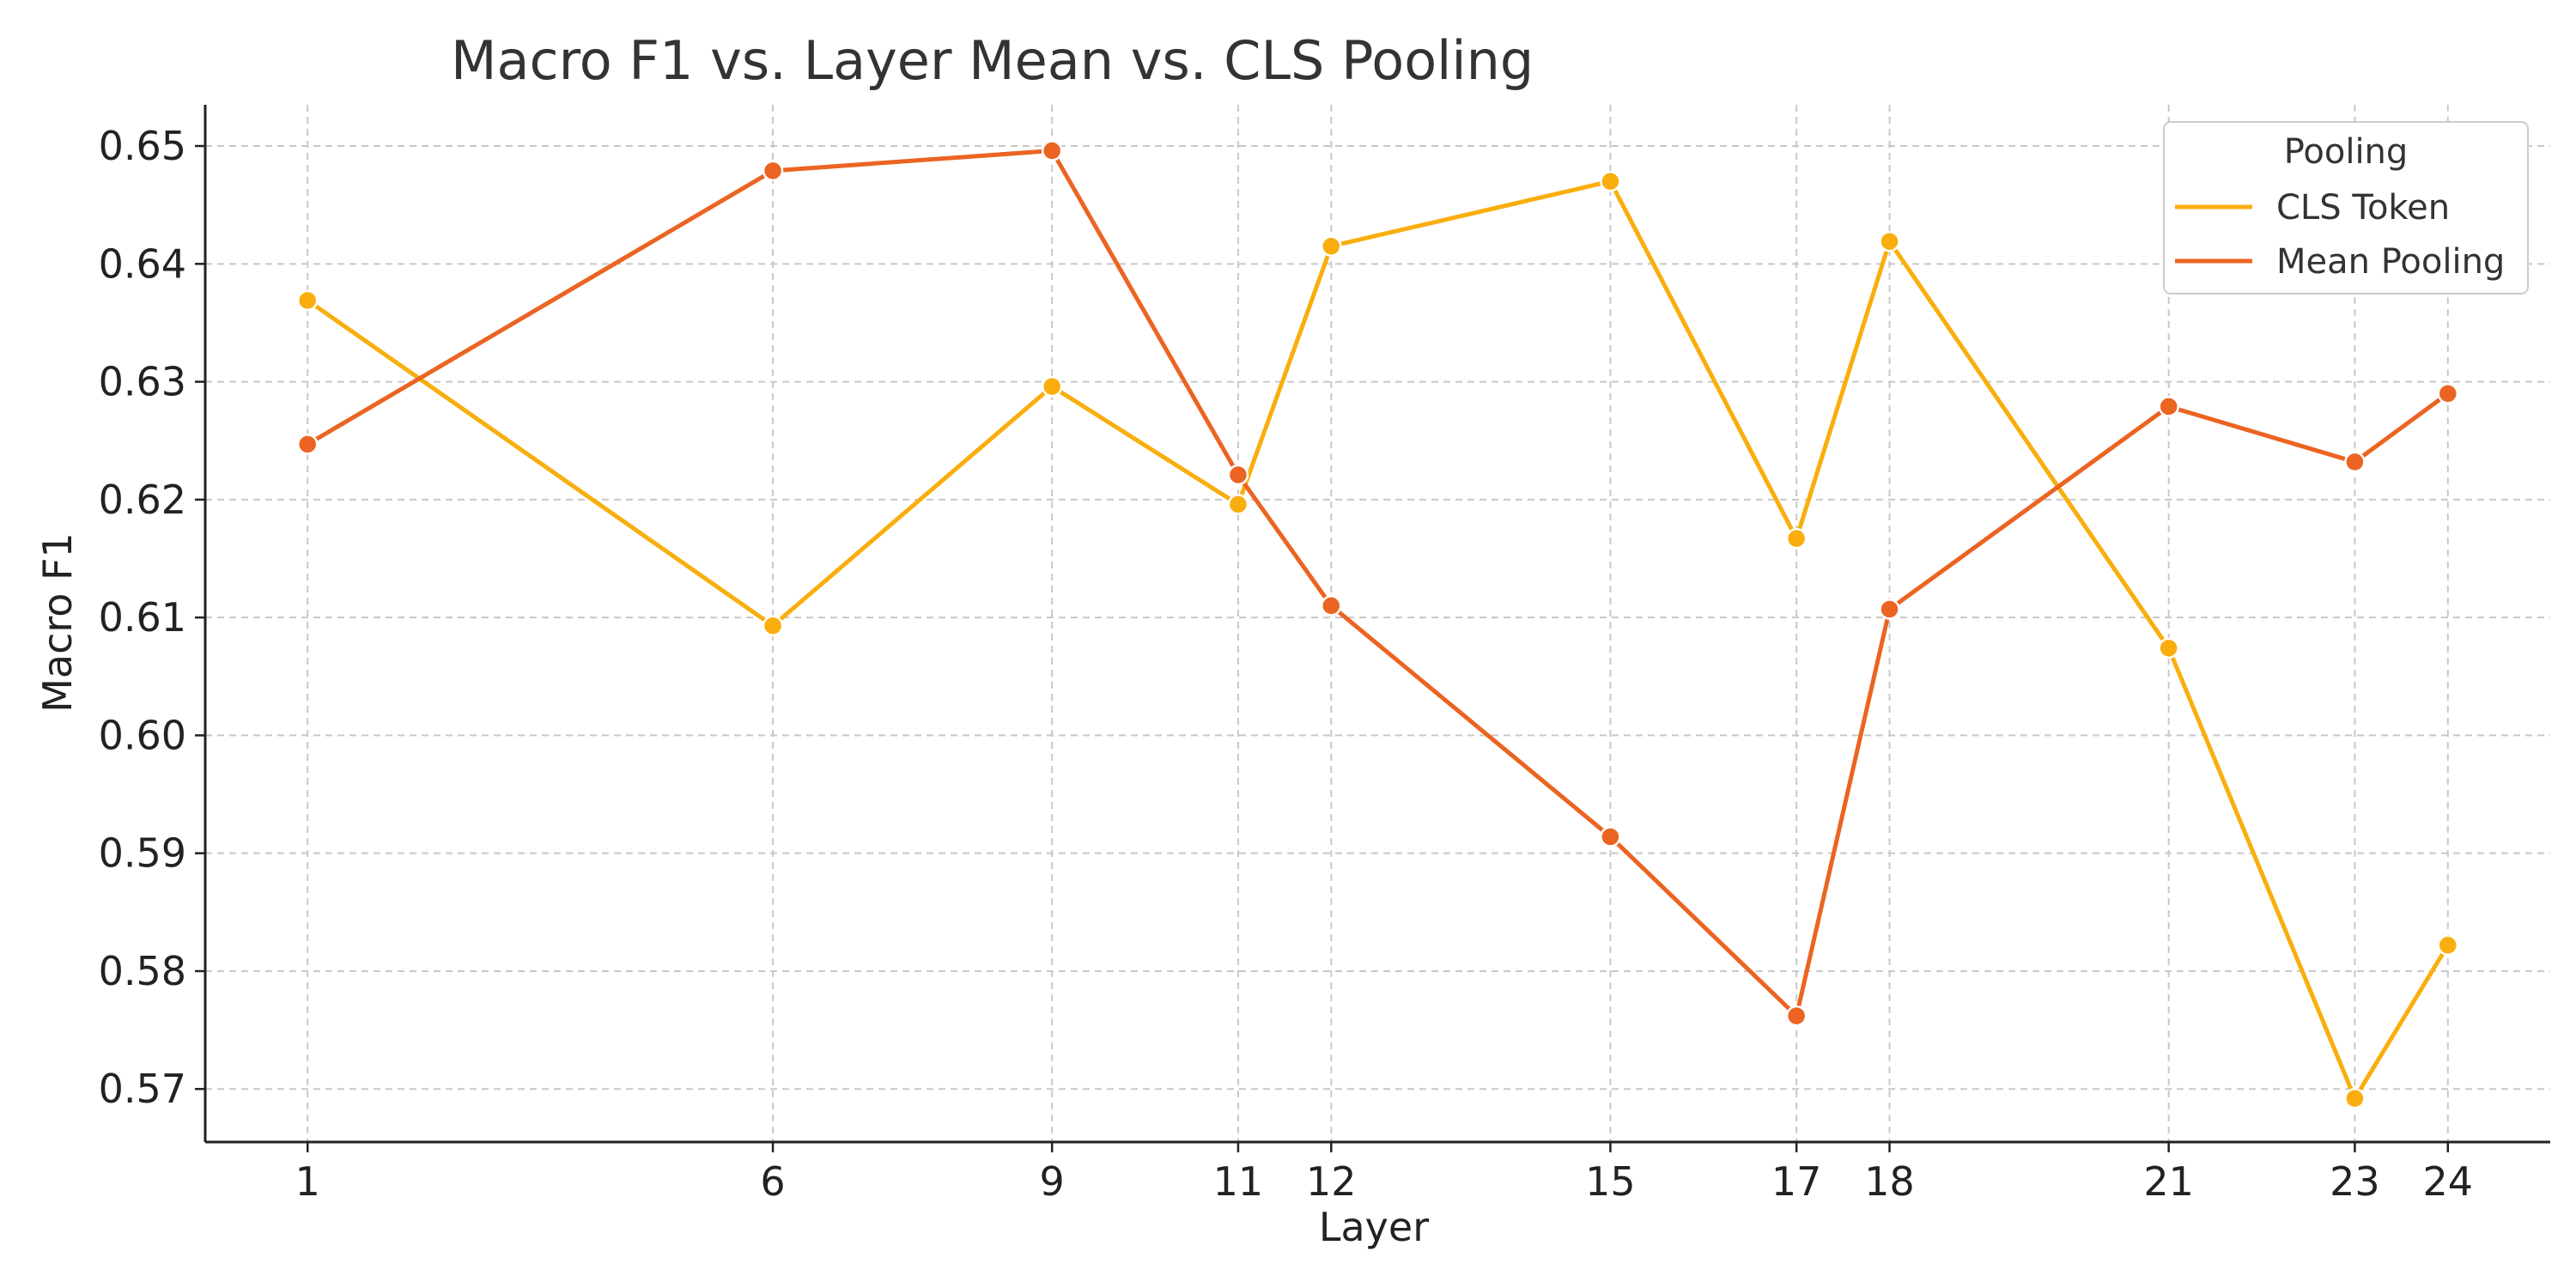  I want to click on legend-title: Pooling, so click(2346, 152).